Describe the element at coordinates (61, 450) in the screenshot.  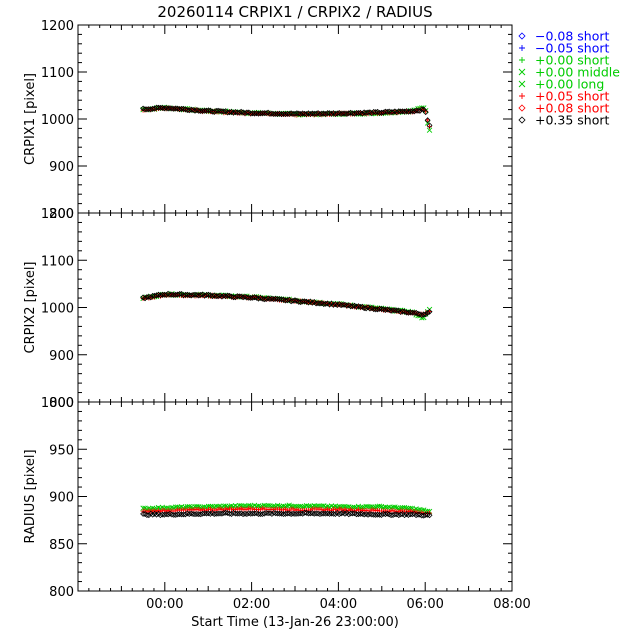
I see `y-tick-label: 950` at that location.